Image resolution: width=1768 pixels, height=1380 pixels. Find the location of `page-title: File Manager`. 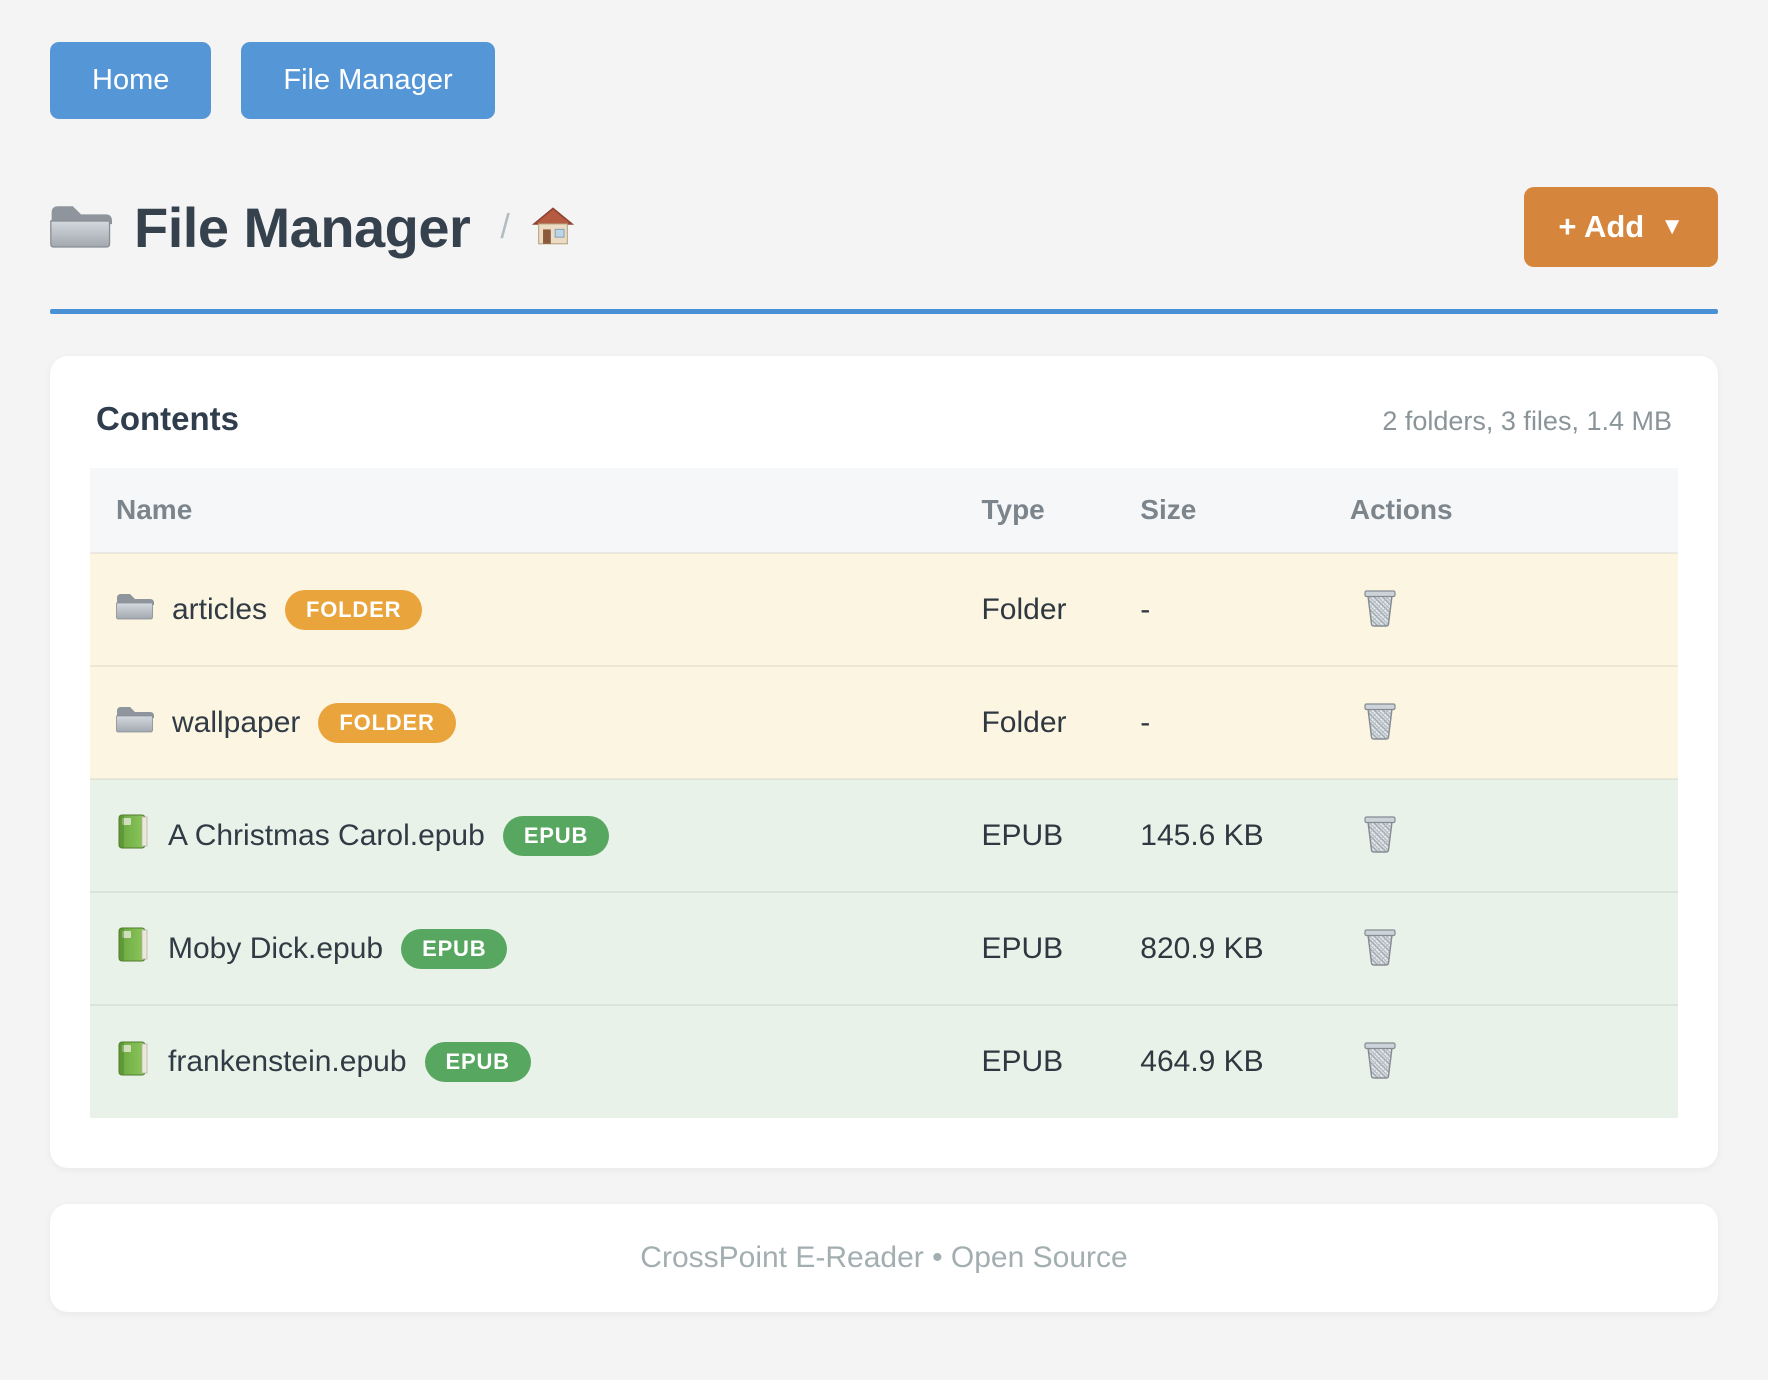

page-title: File Manager is located at coordinates (302, 227).